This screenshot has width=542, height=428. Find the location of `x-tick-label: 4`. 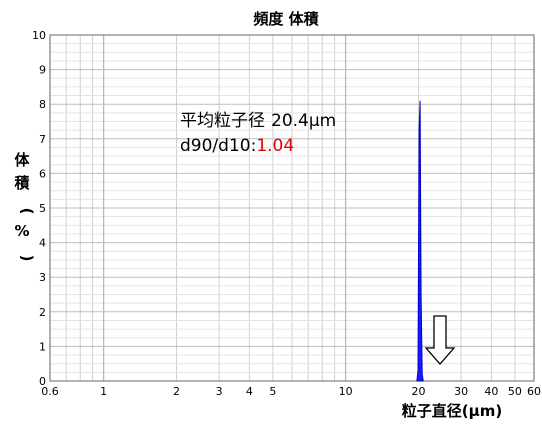

x-tick-label: 4 is located at coordinates (249, 391).